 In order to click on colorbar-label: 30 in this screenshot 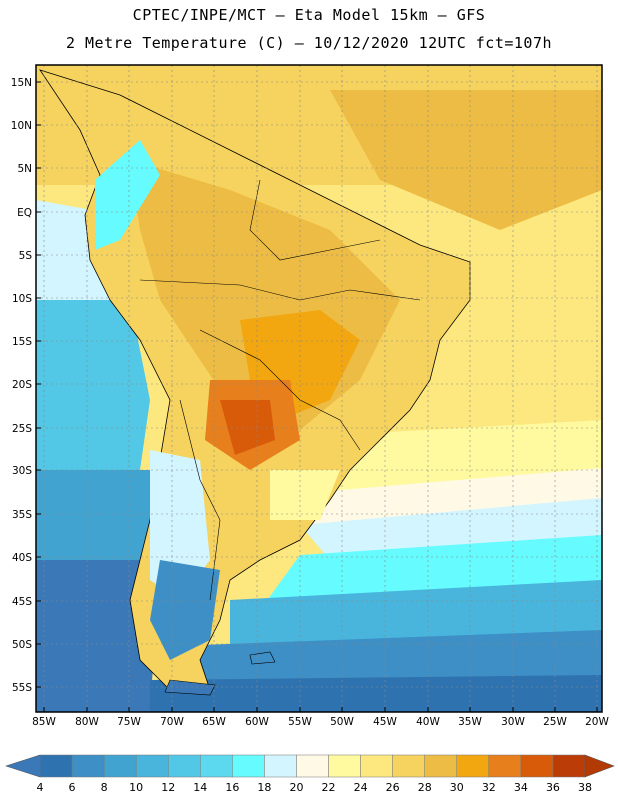, I will do `click(457, 787)`.